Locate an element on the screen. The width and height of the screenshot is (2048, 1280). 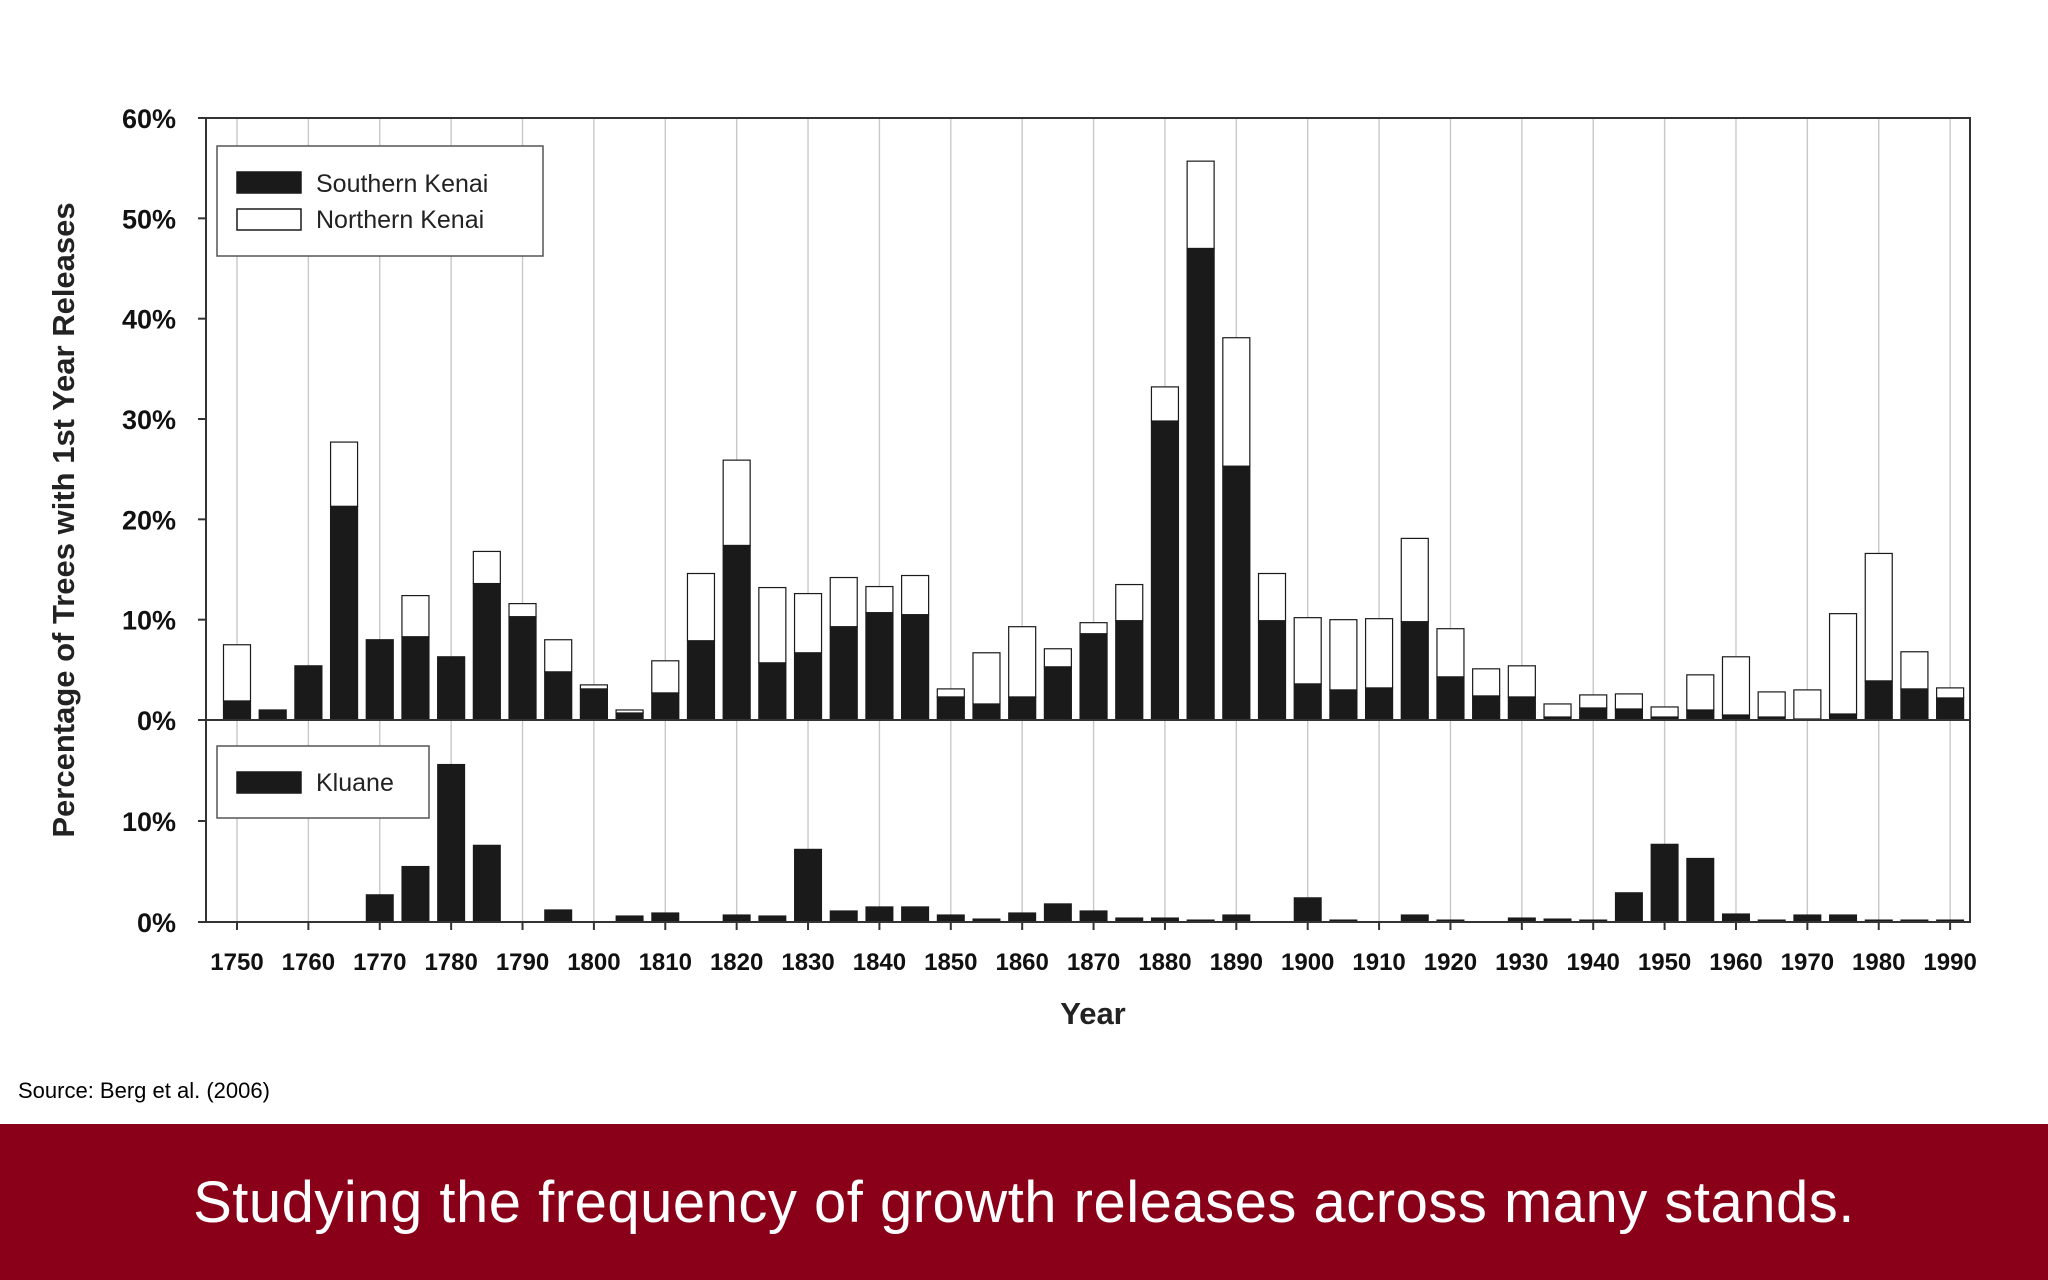
x-tick-label: 1820 is located at coordinates (736, 962).